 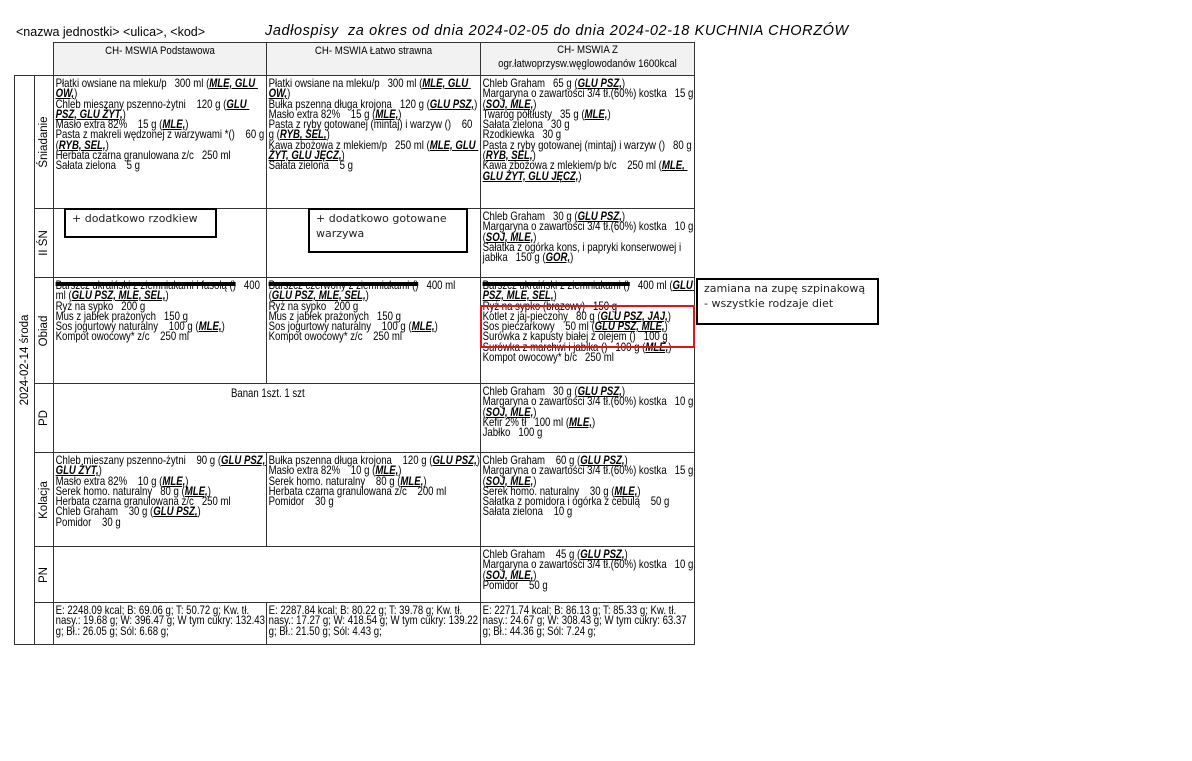 I want to click on menu-item: Herbata czarna granulowana z/c 250 ml, so click(x=161, y=155).